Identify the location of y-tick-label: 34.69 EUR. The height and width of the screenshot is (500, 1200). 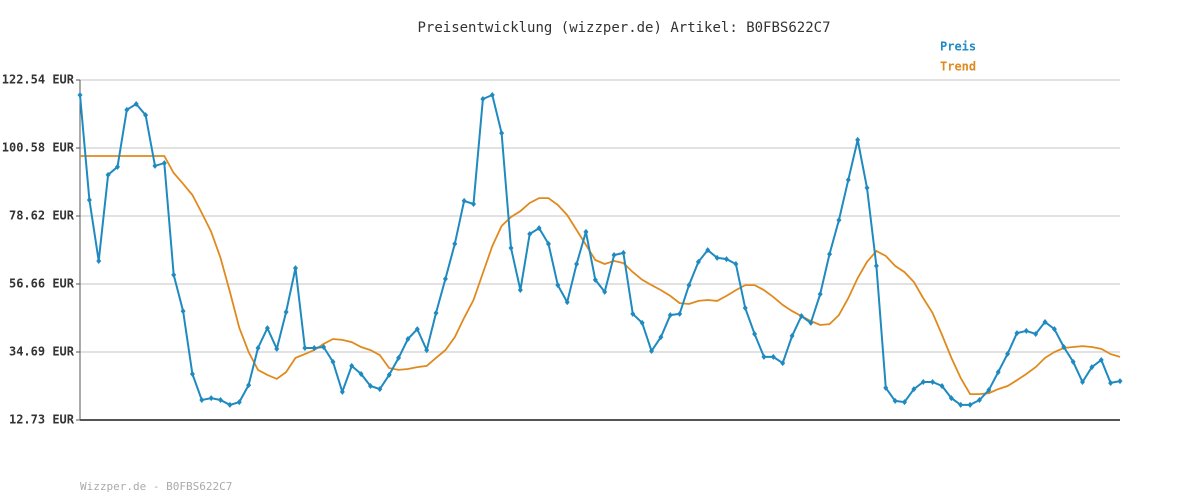
(42, 352).